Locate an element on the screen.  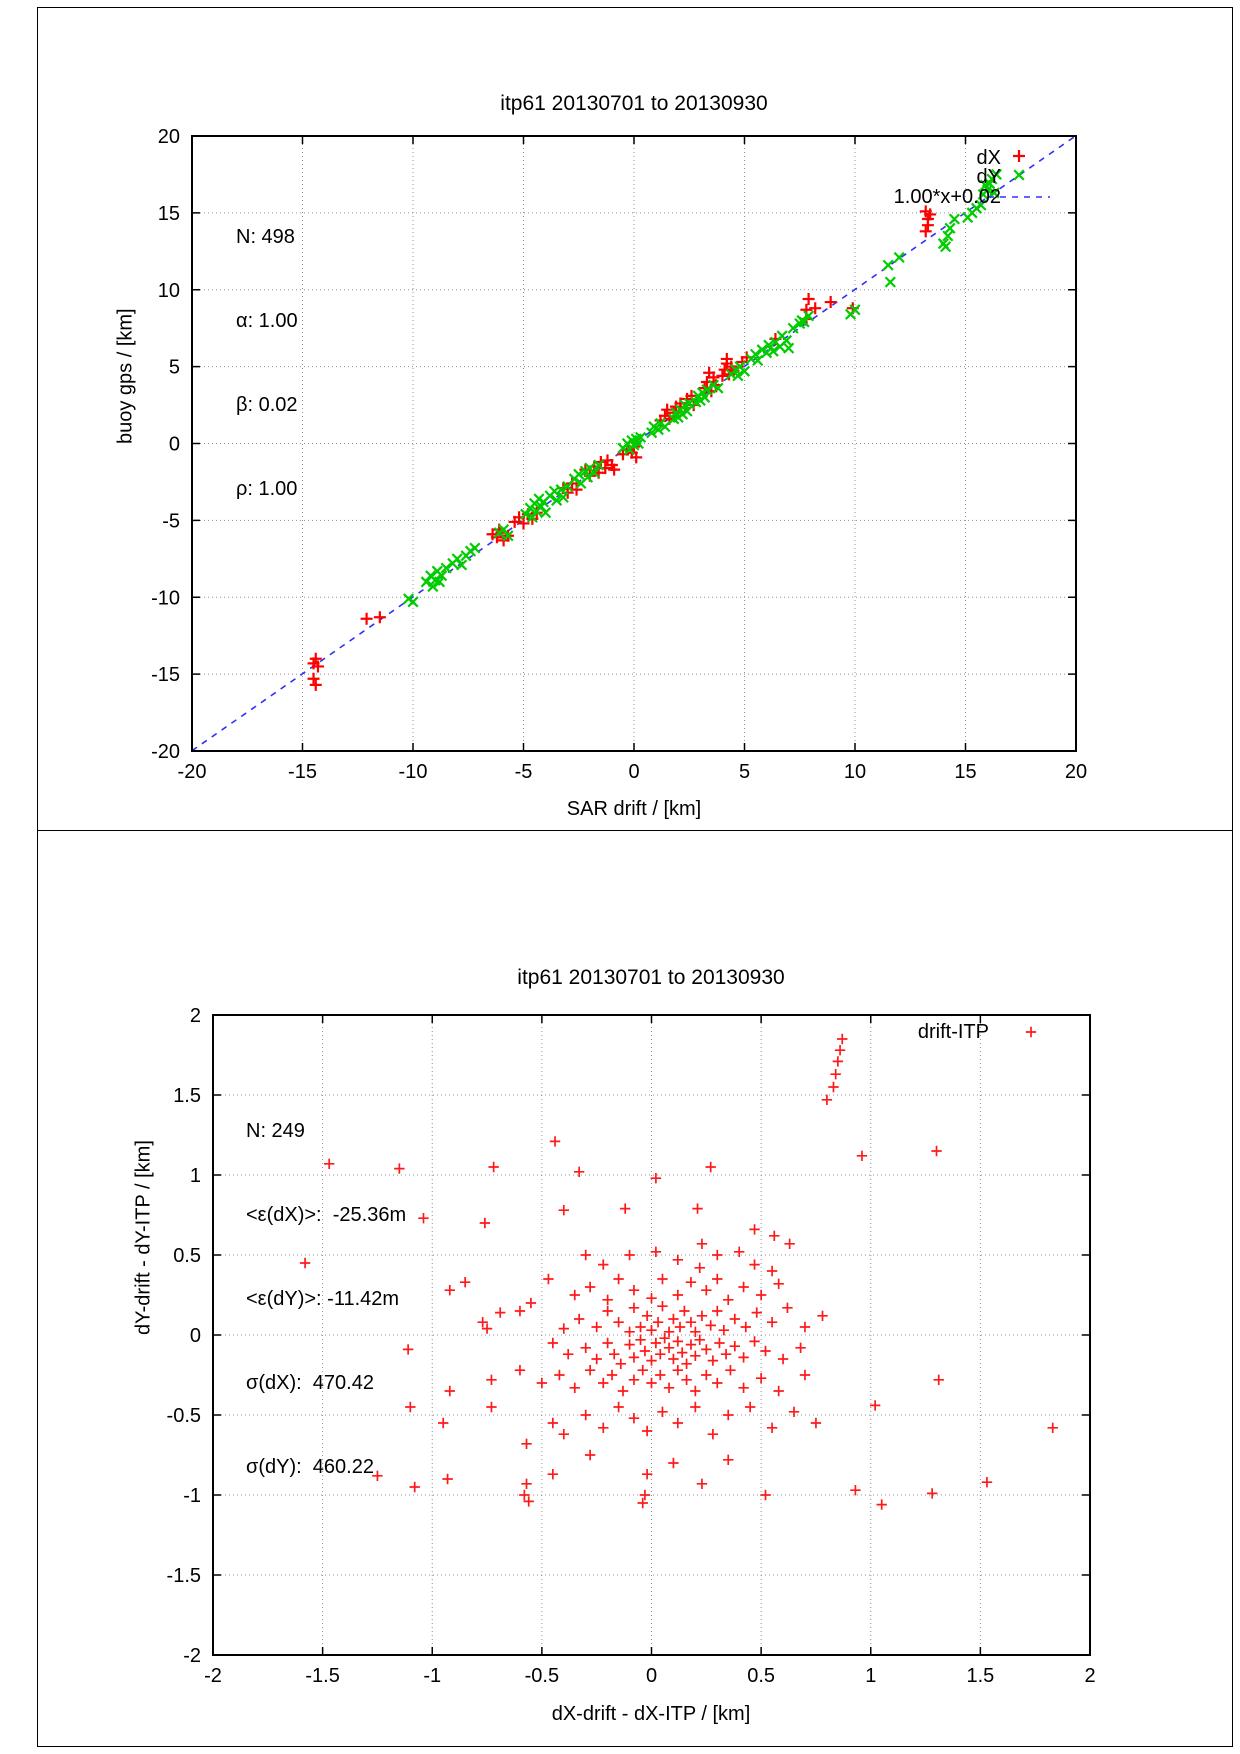
x-tick-label: 1 is located at coordinates (870, 1676).